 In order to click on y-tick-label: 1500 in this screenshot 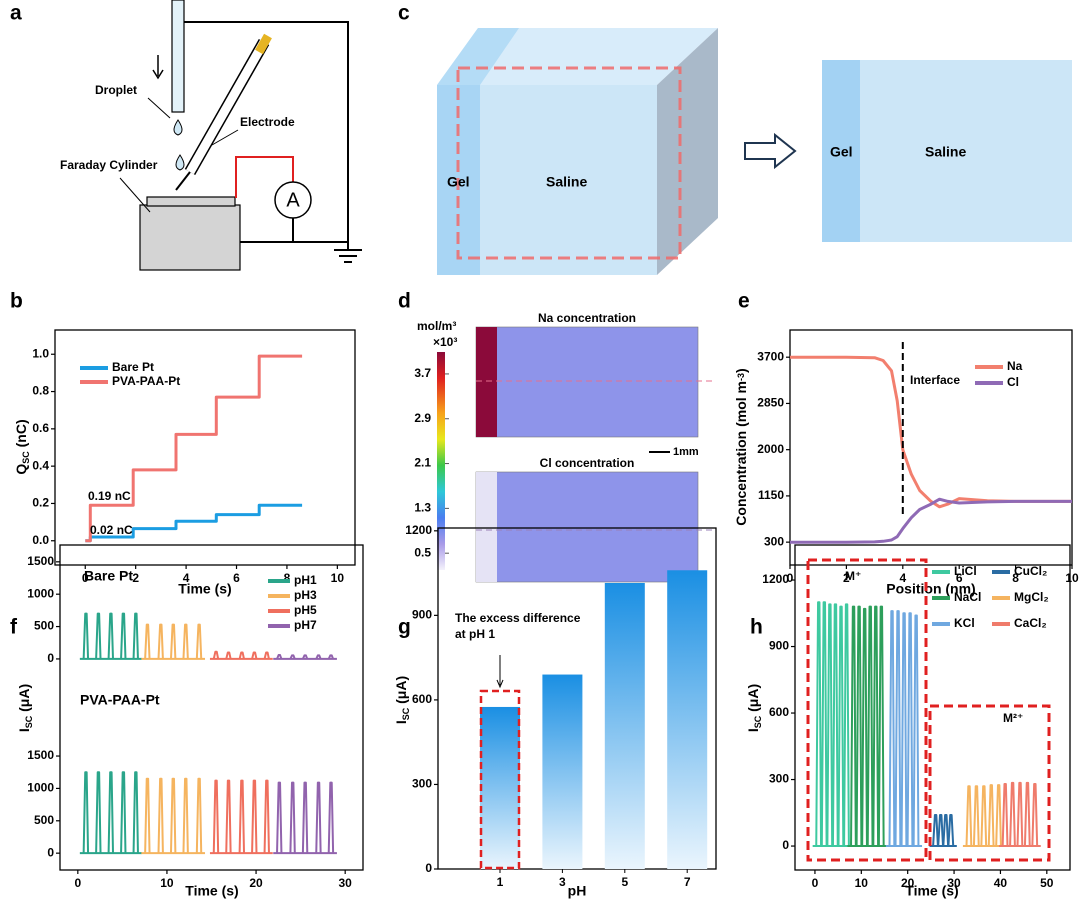, I will do `click(40, 561)`.